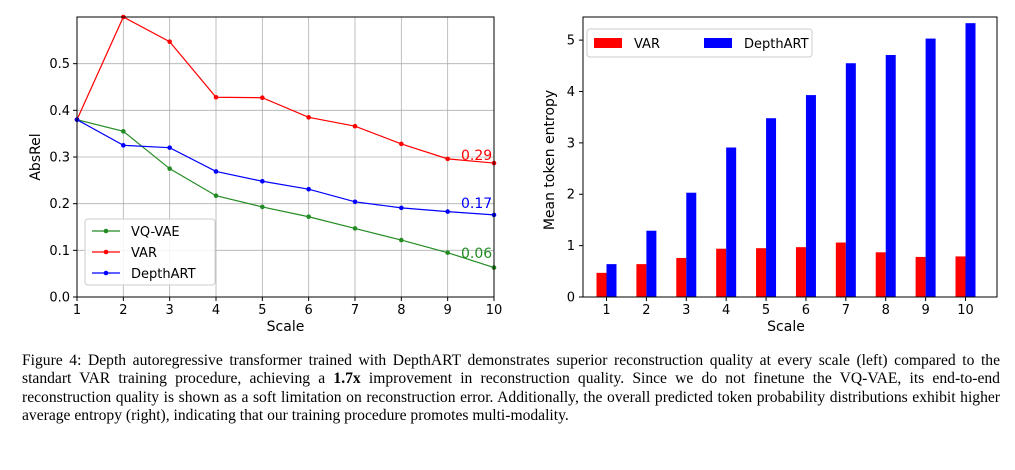 The height and width of the screenshot is (470, 1015). Describe the element at coordinates (476, 204) in the screenshot. I see `annotation-label: 0.17` at that location.